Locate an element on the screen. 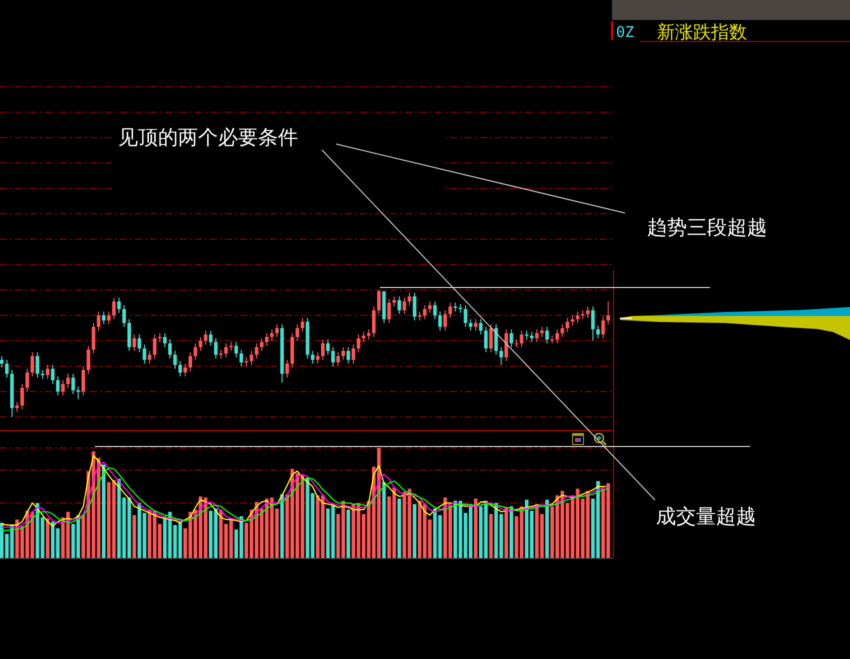 The image size is (850, 659). text: 0Z is located at coordinates (625, 32).